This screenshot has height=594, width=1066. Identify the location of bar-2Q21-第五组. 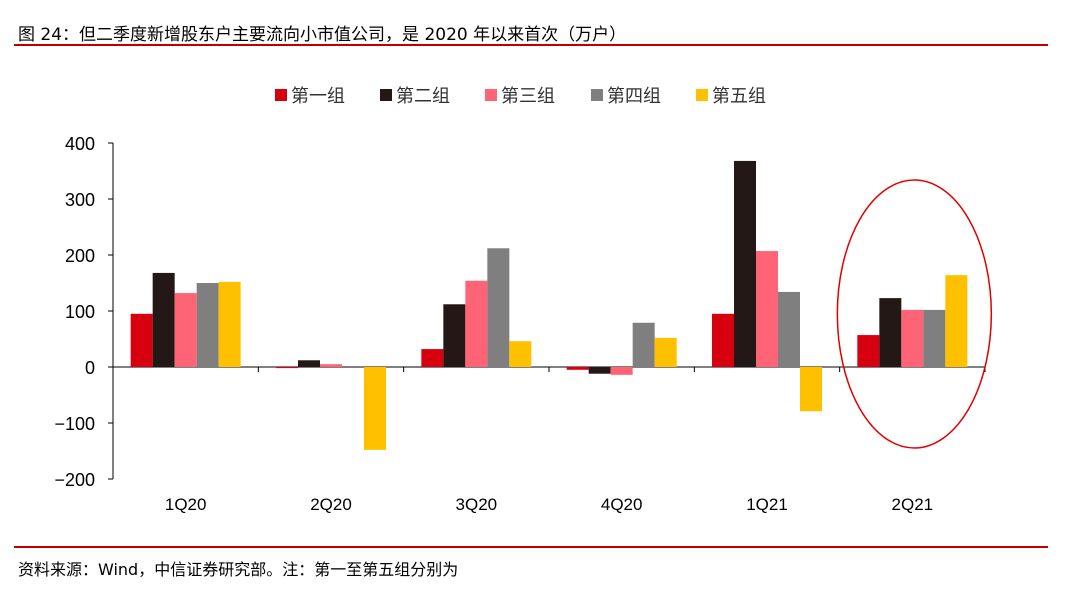
(956, 321).